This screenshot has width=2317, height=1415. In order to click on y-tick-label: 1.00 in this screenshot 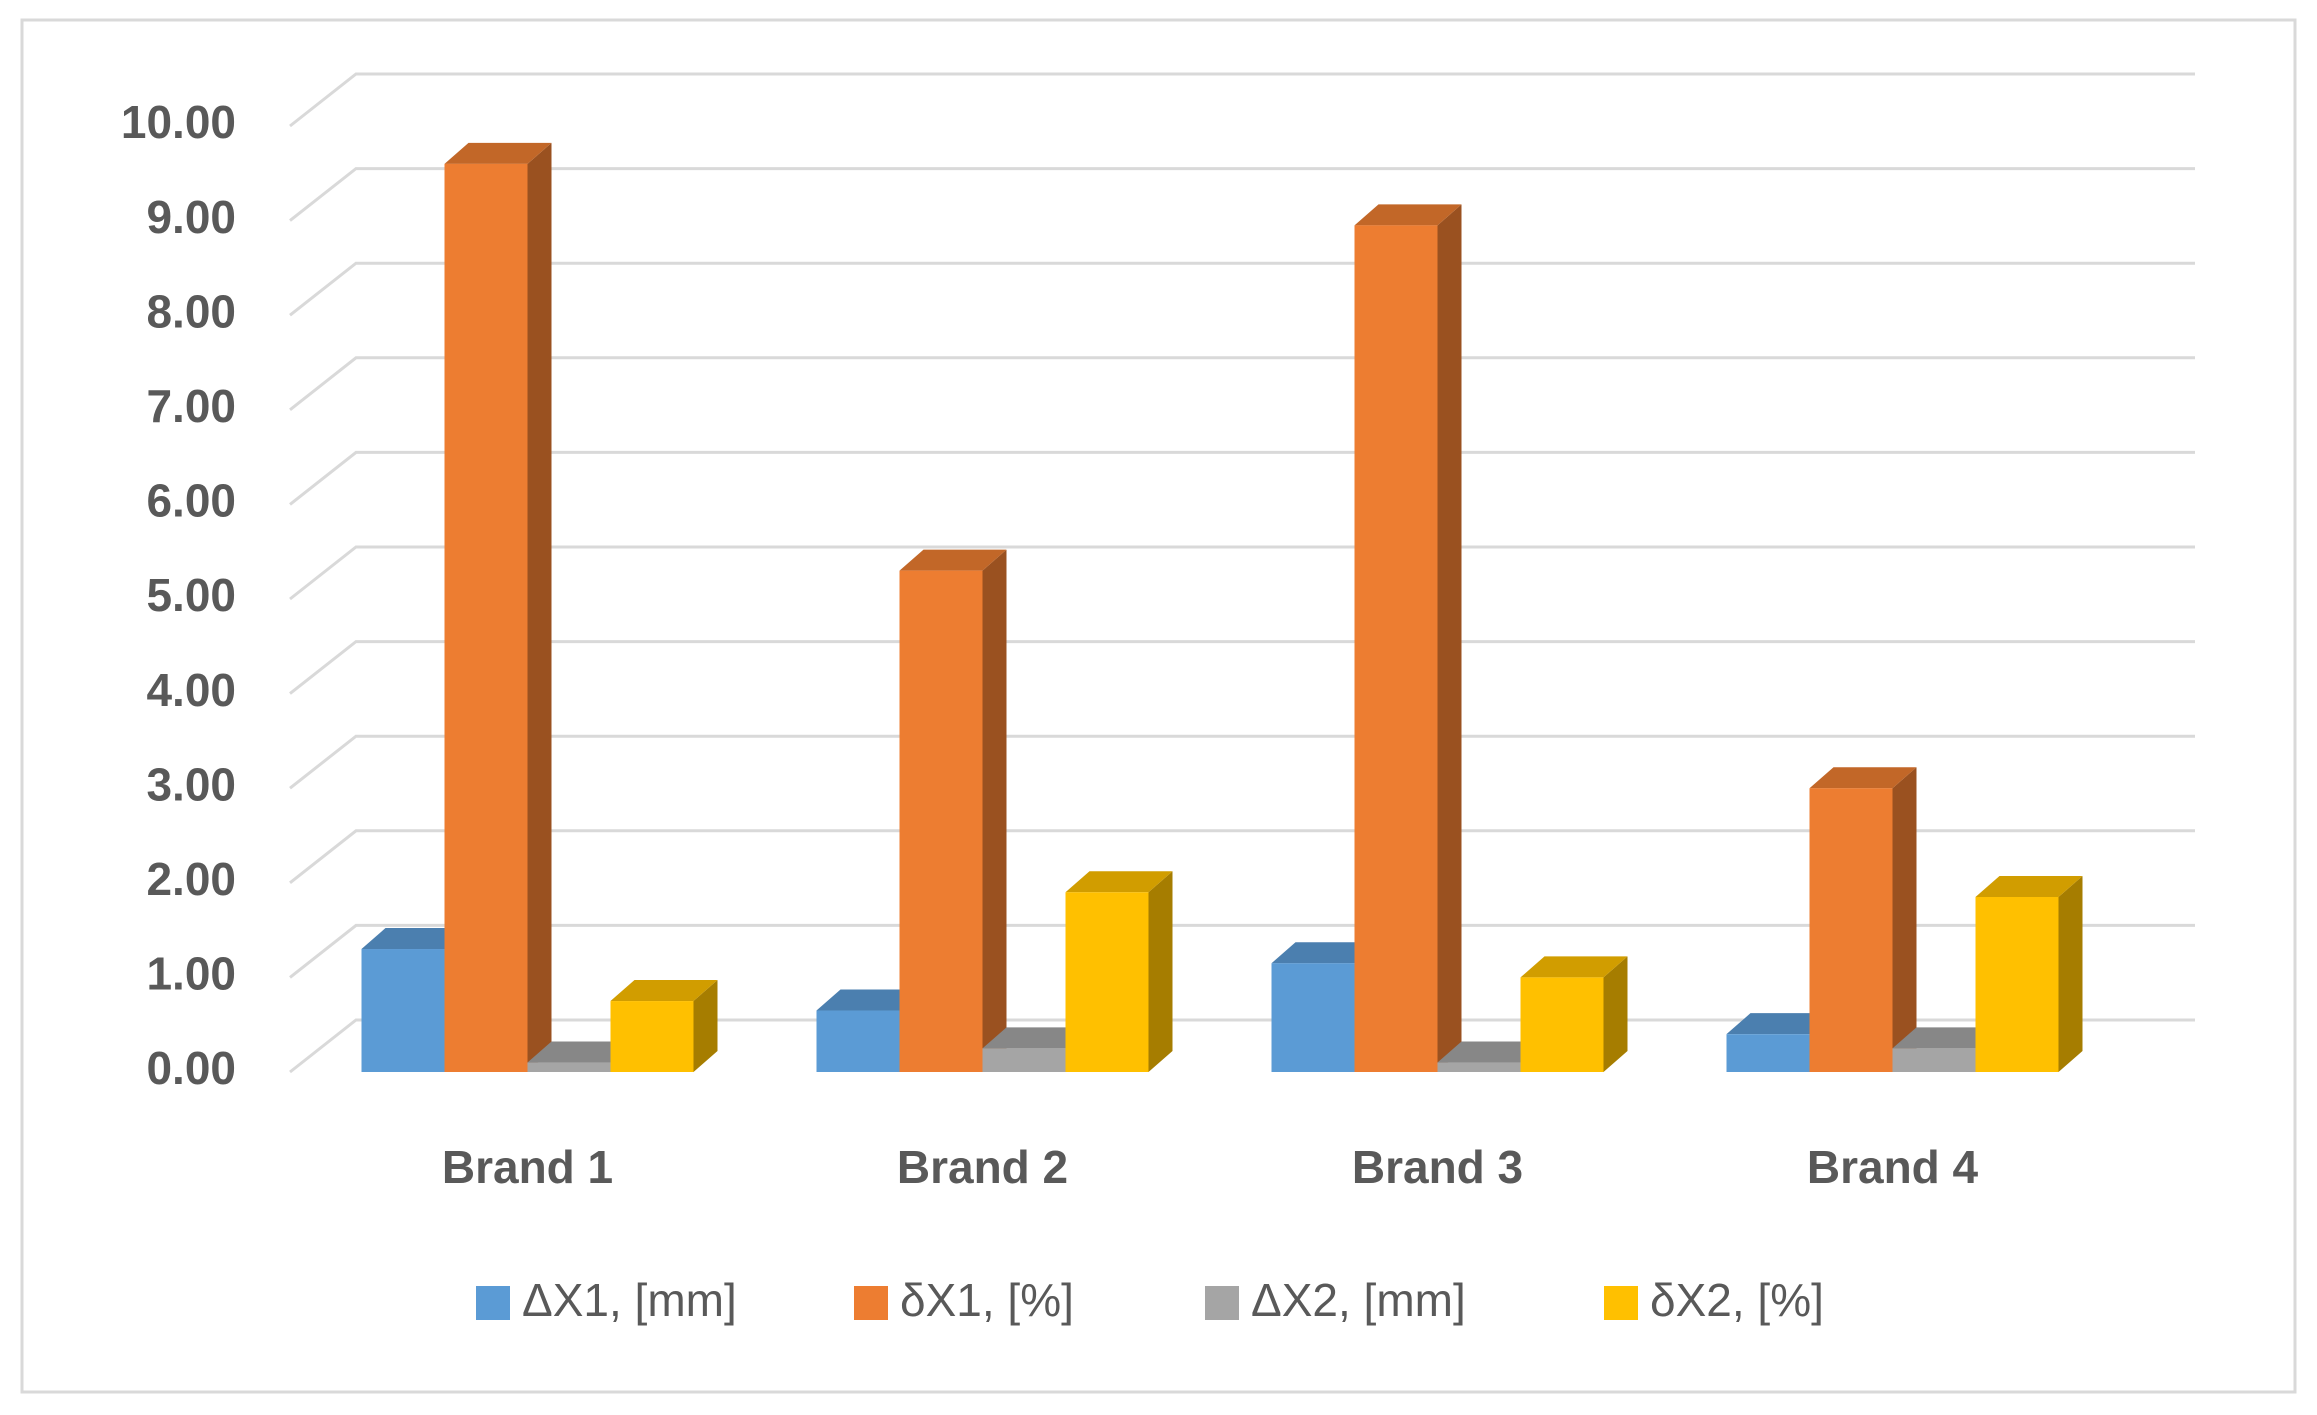, I will do `click(191, 974)`.